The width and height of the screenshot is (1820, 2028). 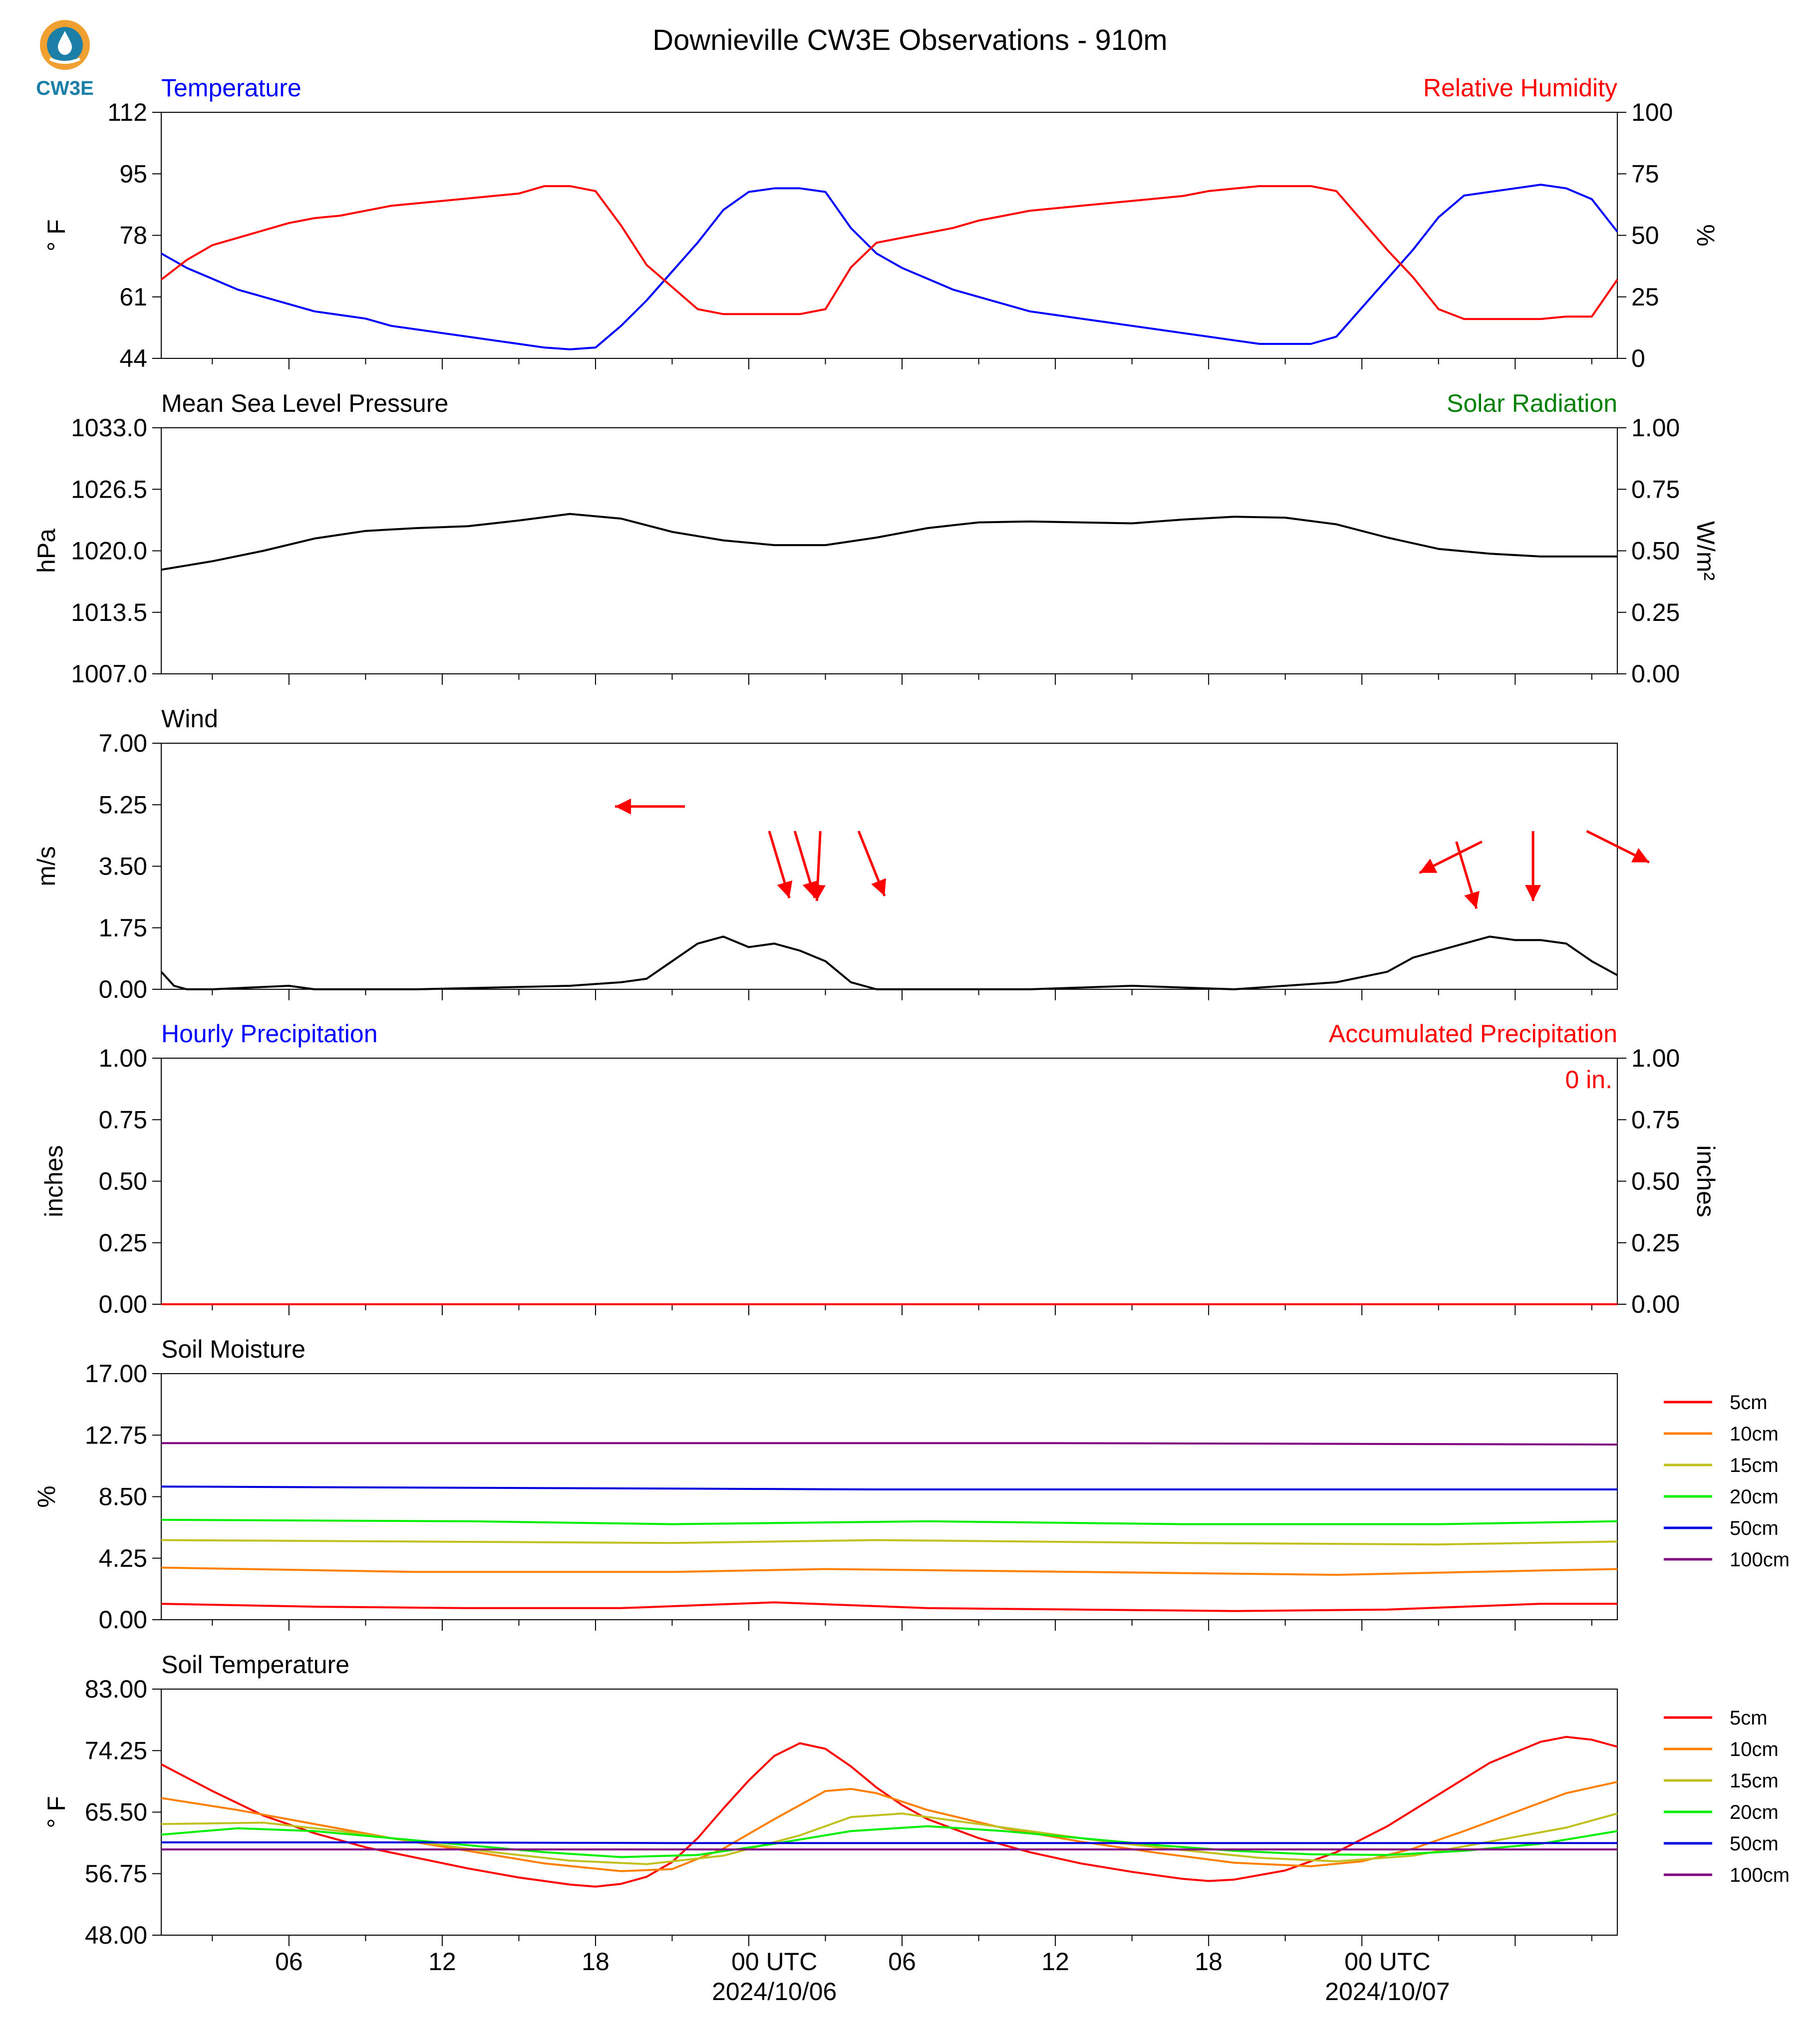 I want to click on y-tick-label: 78, so click(x=133, y=236).